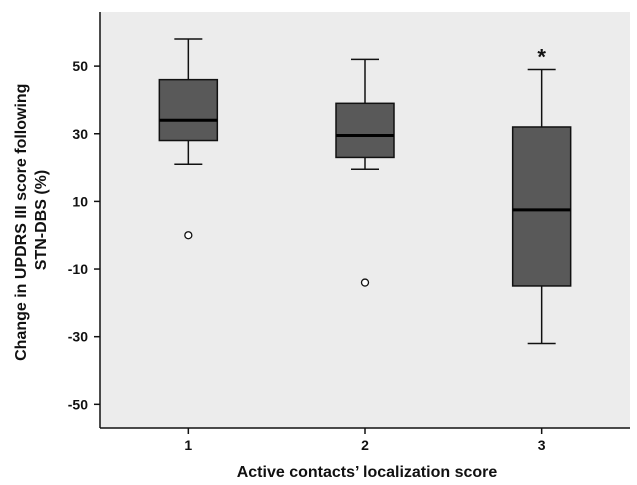 Image resolution: width=637 pixels, height=485 pixels. I want to click on y-tick-label: 10, so click(80, 201).